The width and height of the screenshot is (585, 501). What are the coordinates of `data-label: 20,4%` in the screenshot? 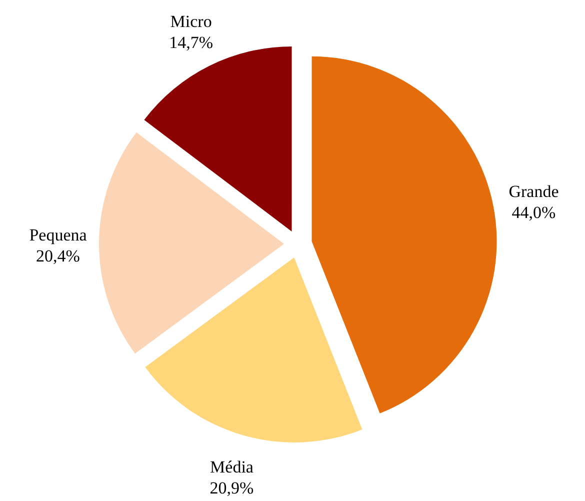 It's located at (58, 256).